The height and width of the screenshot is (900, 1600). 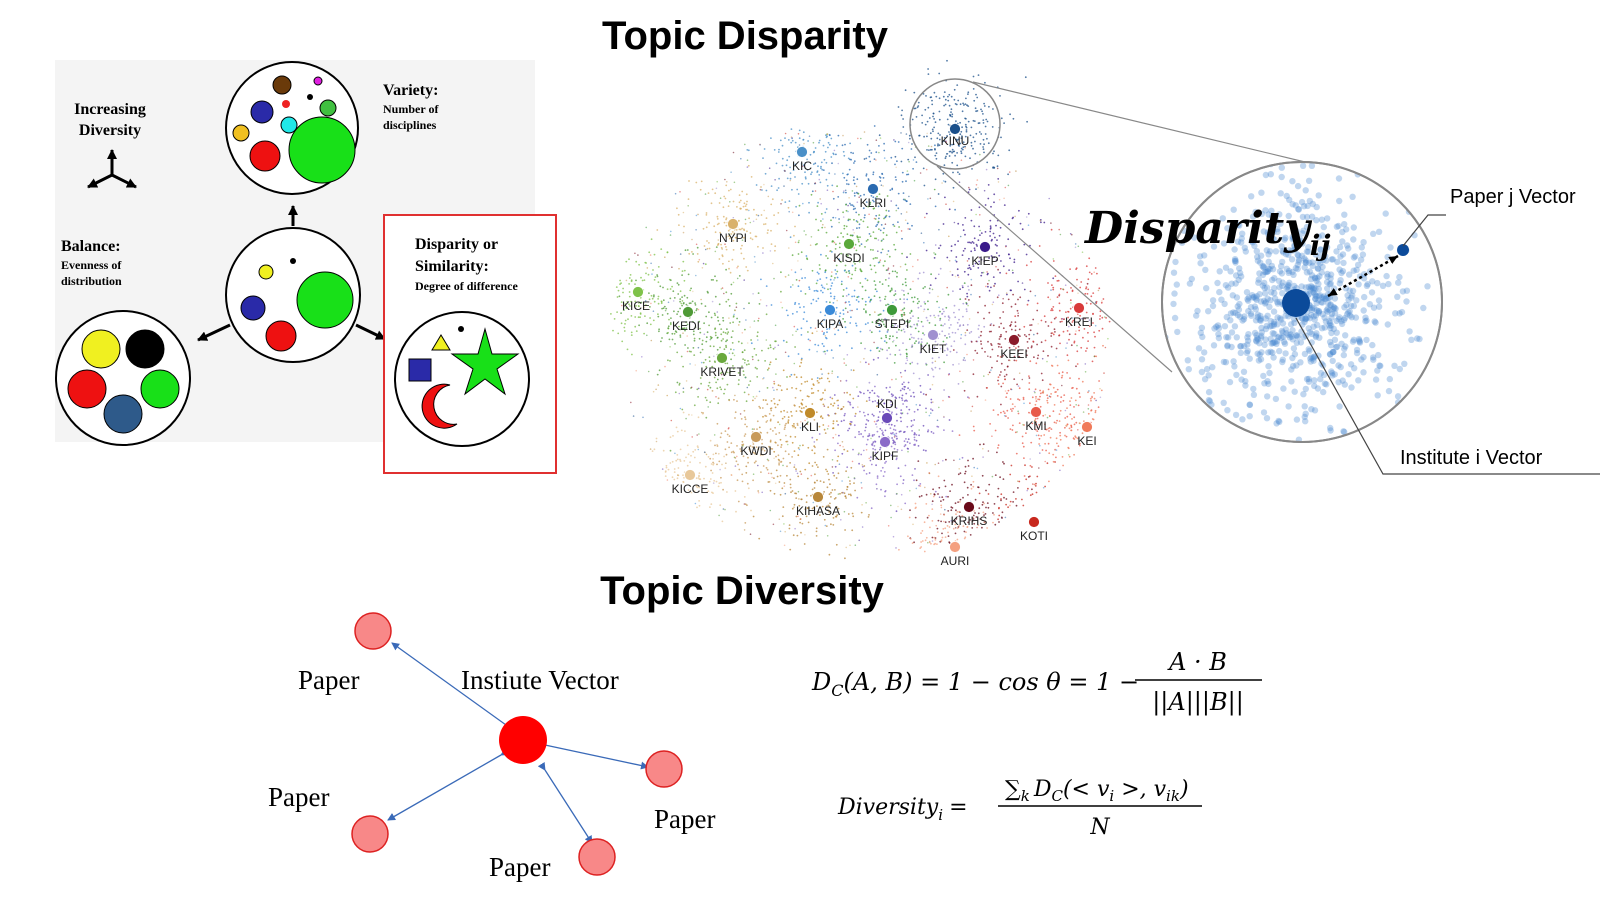 I want to click on cosine-lhs: D, so click(x=821, y=682).